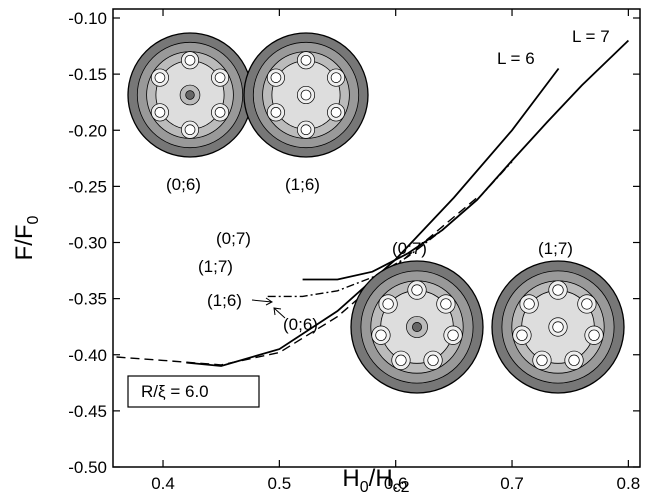  Describe the element at coordinates (87, 243) in the screenshot. I see `y-tick-label: -0.30` at that location.